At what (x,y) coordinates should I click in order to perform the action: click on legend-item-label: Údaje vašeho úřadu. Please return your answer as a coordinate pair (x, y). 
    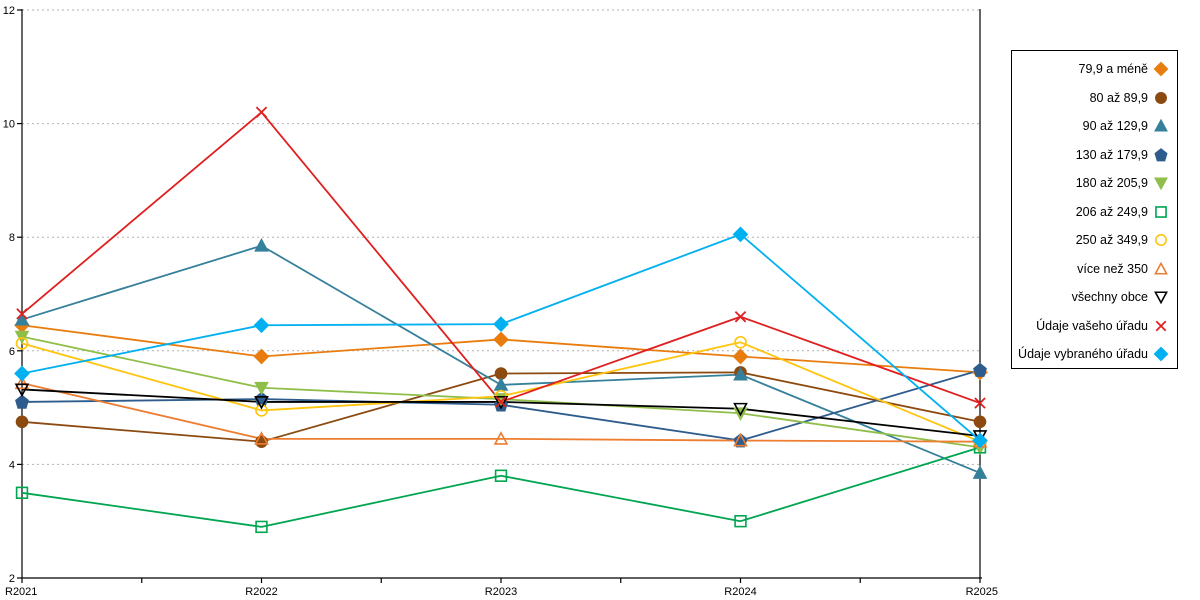
    Looking at the image, I should click on (1092, 325).